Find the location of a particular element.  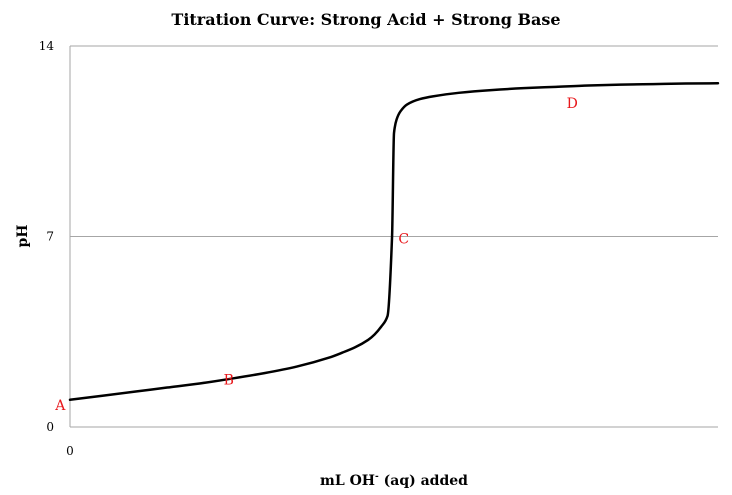

x-tick-label: 0 is located at coordinates (70, 451).